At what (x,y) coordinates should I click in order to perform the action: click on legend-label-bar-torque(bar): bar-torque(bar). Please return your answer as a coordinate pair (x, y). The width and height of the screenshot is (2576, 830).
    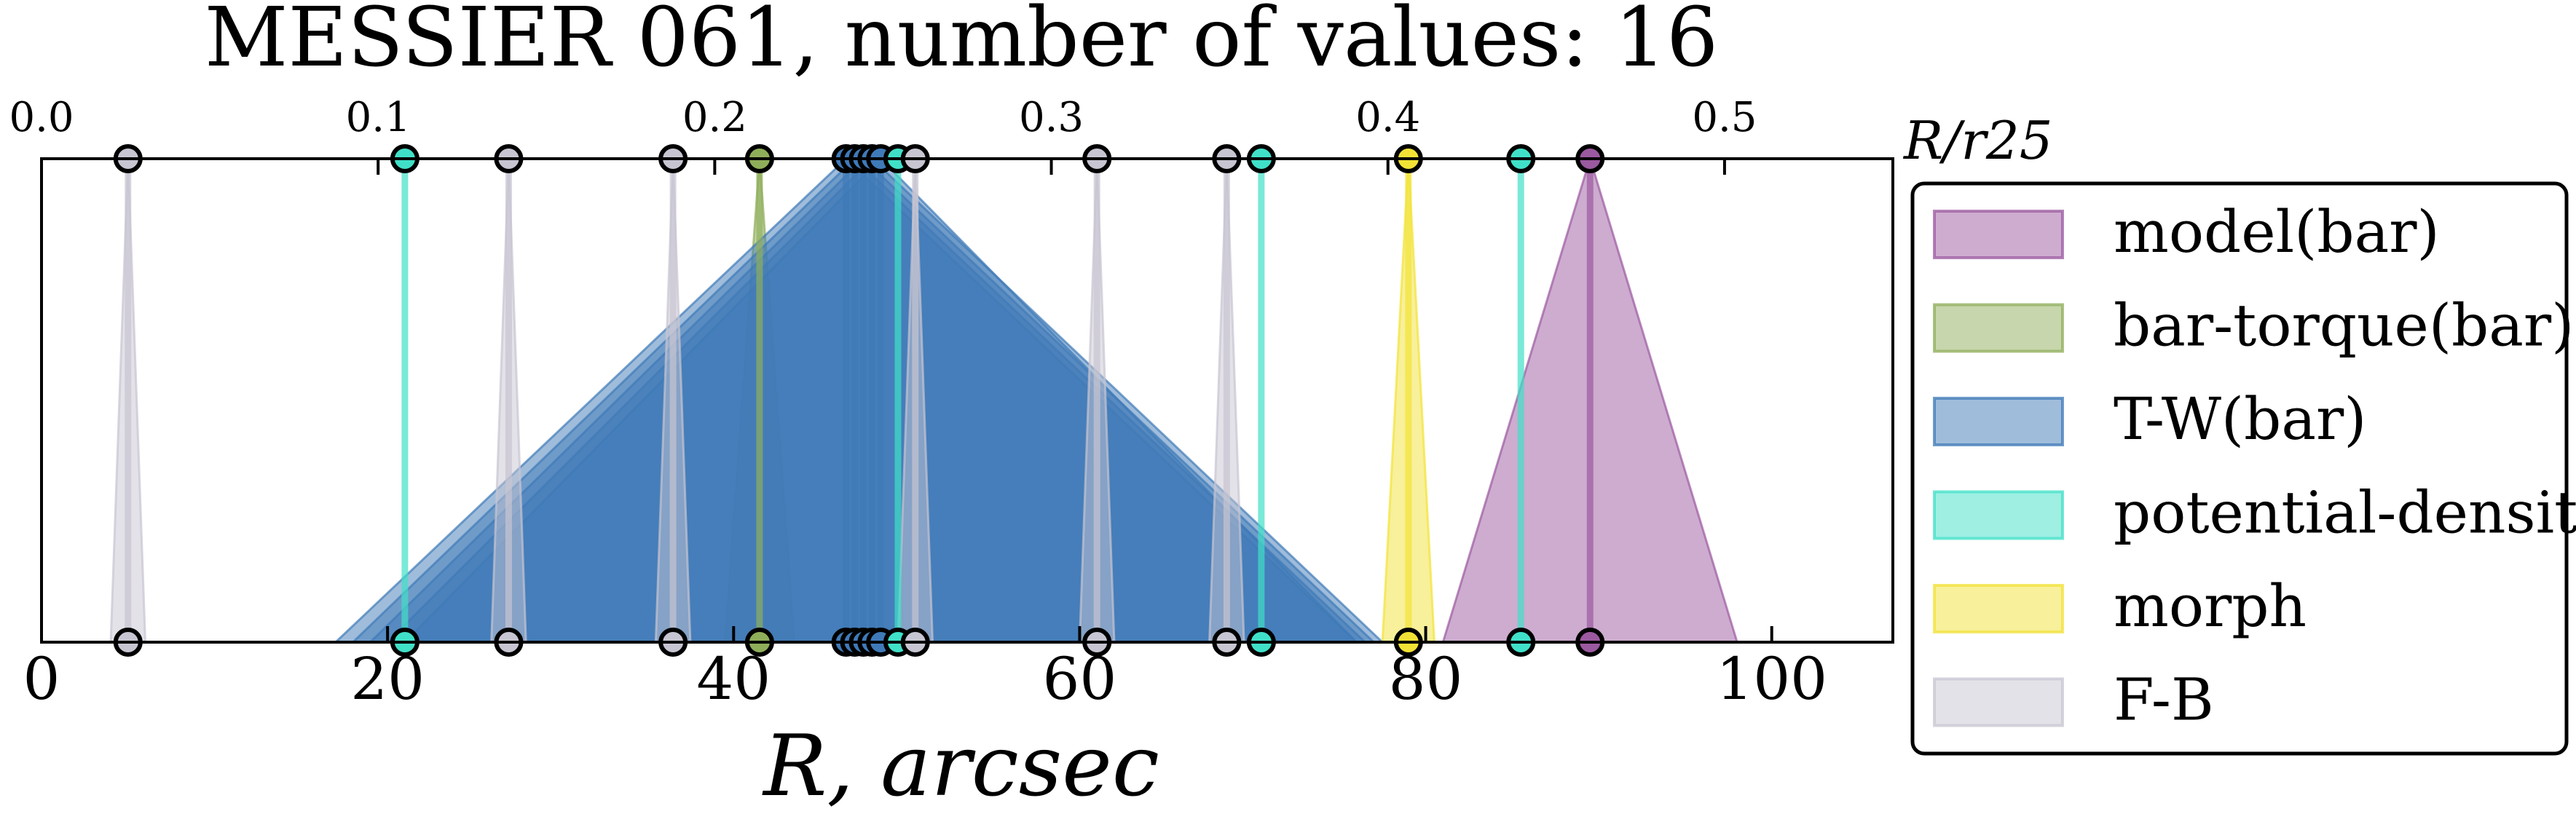
    Looking at the image, I should click on (2344, 326).